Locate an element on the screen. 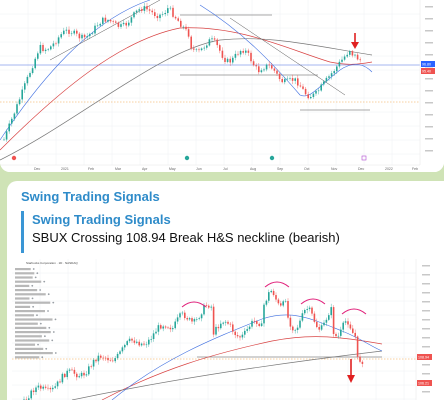  indicator-list is located at coordinates (36, 313).